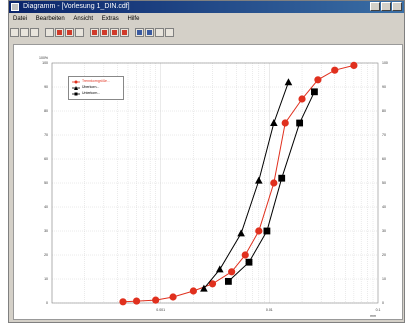  What do you see at coordinates (59, 32) in the screenshot?
I see `zoom-in-icon` at bounding box center [59, 32].